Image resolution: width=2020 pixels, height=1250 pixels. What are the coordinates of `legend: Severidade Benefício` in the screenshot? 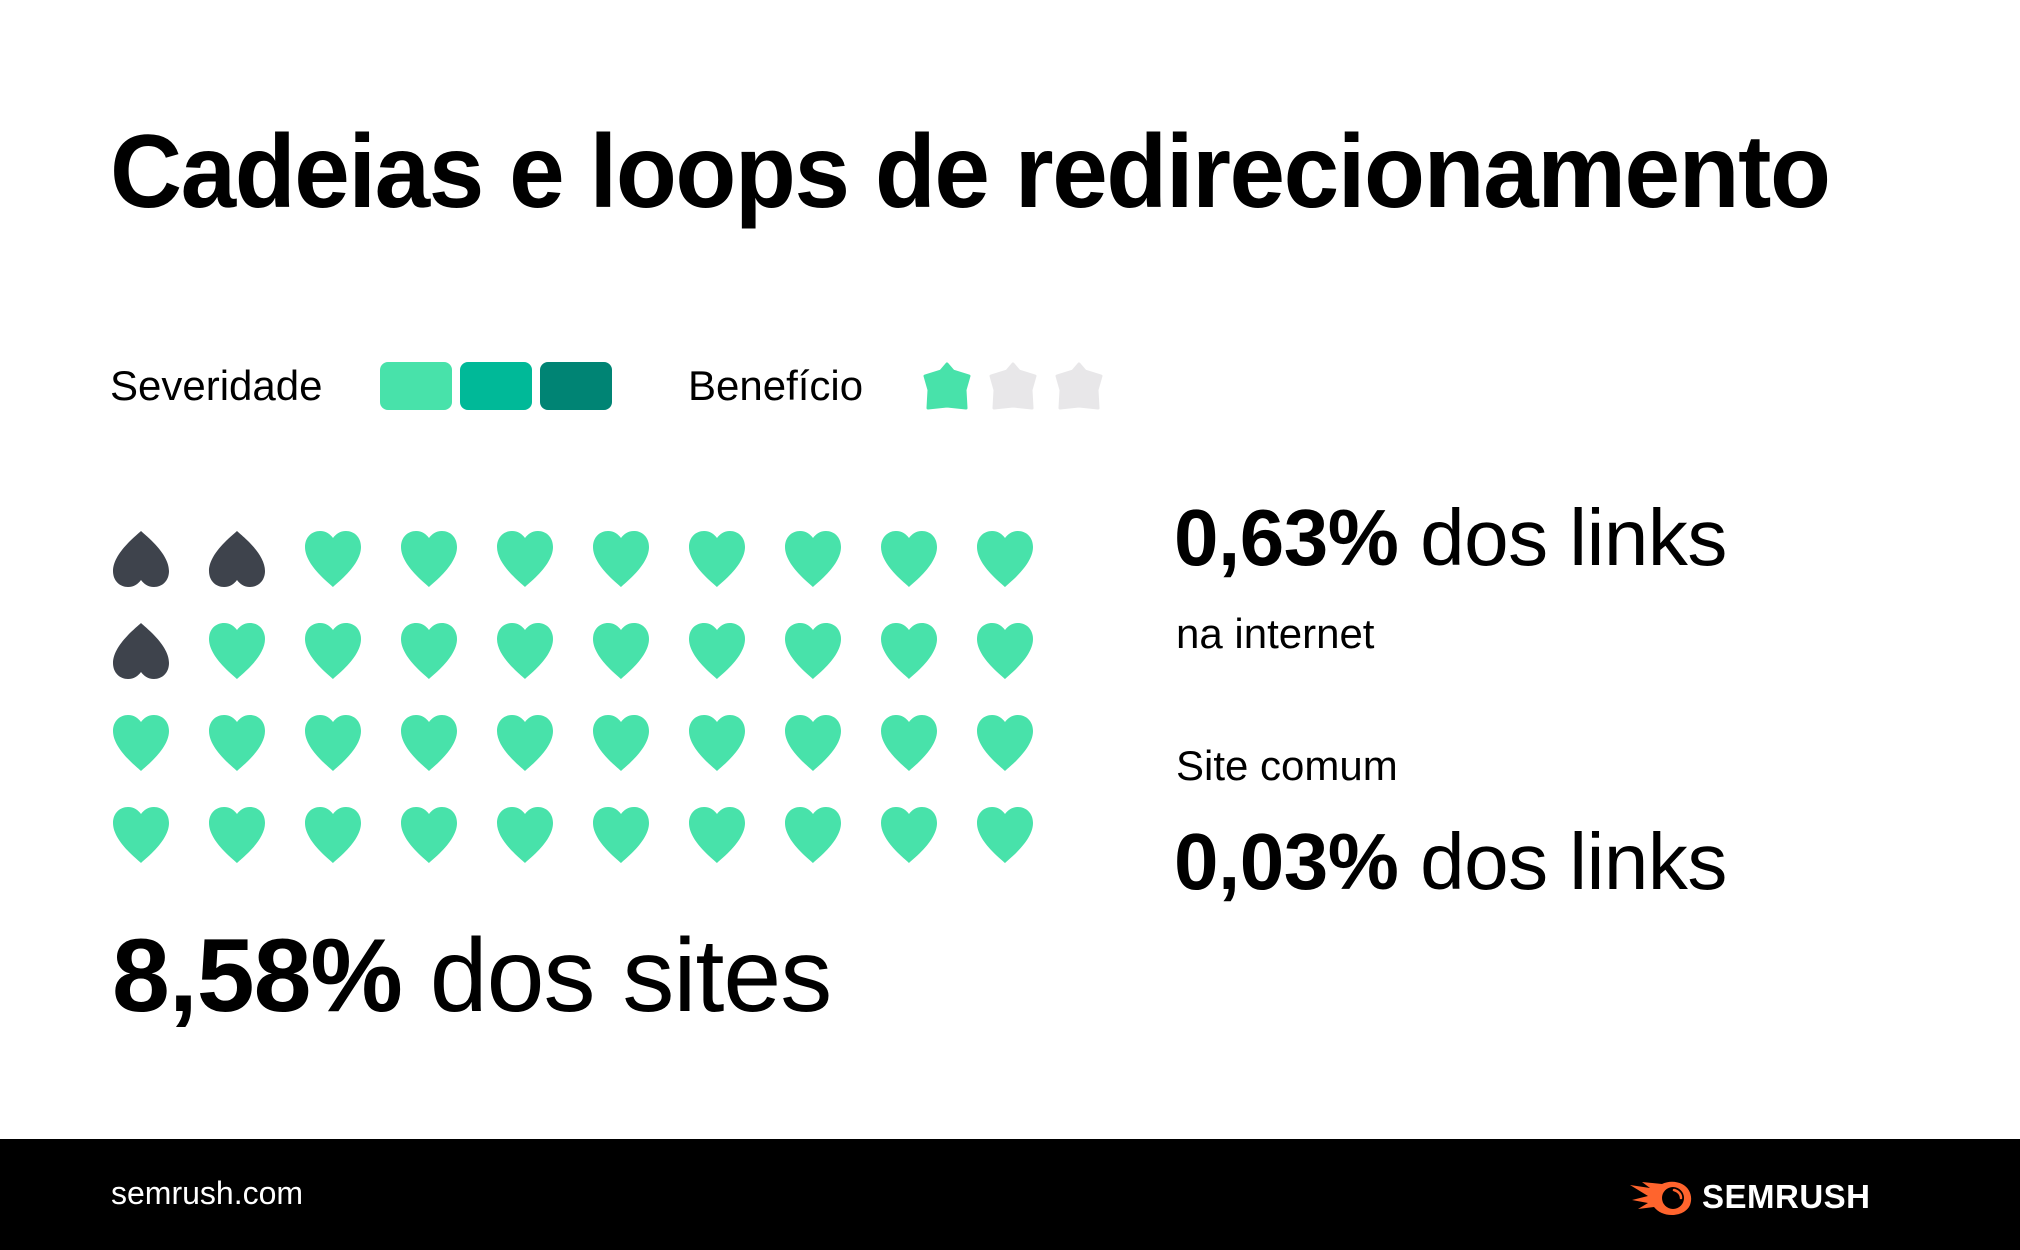 It's located at (606, 386).